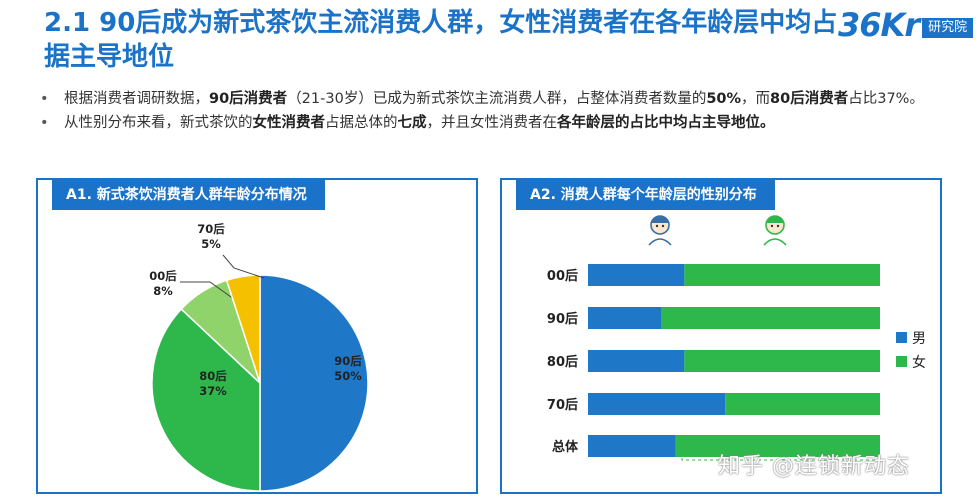 The image size is (978, 500). What do you see at coordinates (724, 99) in the screenshot?
I see `bullet-bold-segment: 50%` at bounding box center [724, 99].